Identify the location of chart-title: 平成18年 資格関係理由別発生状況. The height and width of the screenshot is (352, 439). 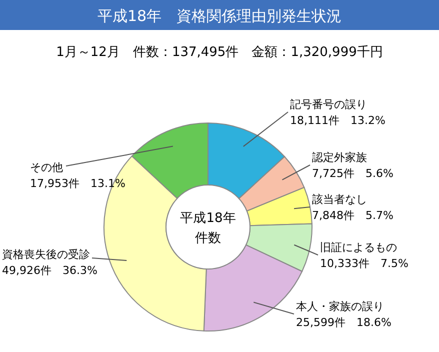
(219, 16).